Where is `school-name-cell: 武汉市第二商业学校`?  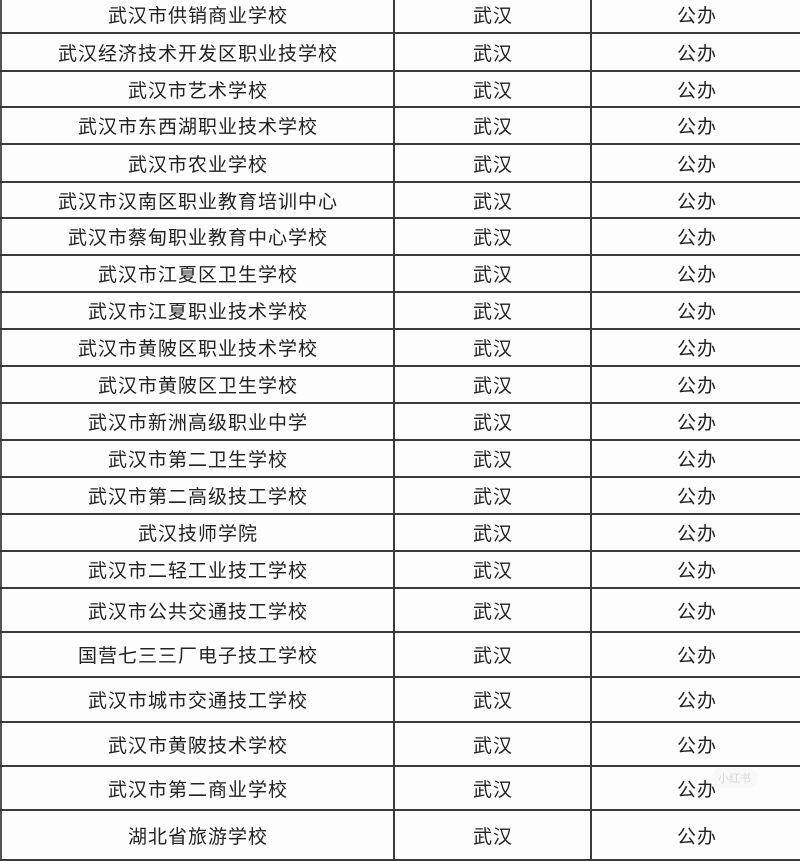
school-name-cell: 武汉市第二商业学校 is located at coordinates (197, 788).